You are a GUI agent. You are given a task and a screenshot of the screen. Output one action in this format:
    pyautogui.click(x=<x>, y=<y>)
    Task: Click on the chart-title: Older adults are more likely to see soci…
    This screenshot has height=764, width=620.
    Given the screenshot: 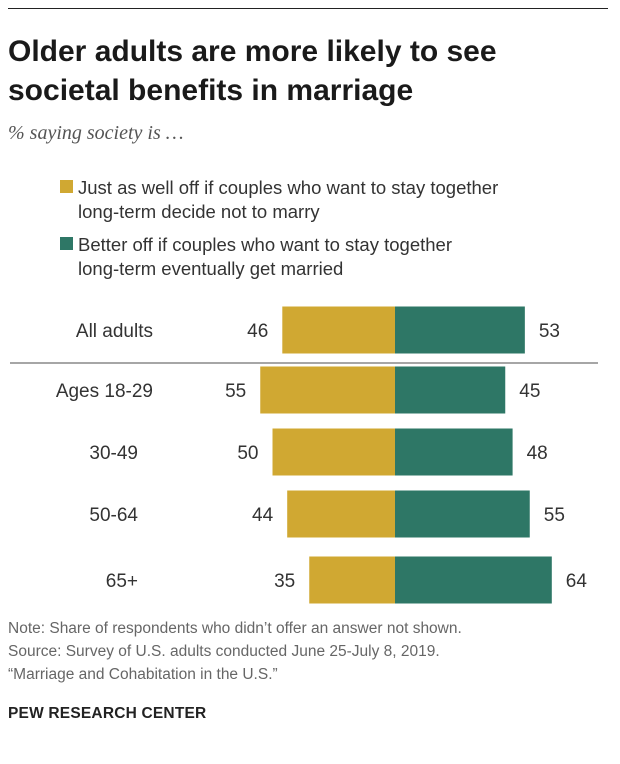 What is the action you would take?
    pyautogui.click(x=252, y=71)
    